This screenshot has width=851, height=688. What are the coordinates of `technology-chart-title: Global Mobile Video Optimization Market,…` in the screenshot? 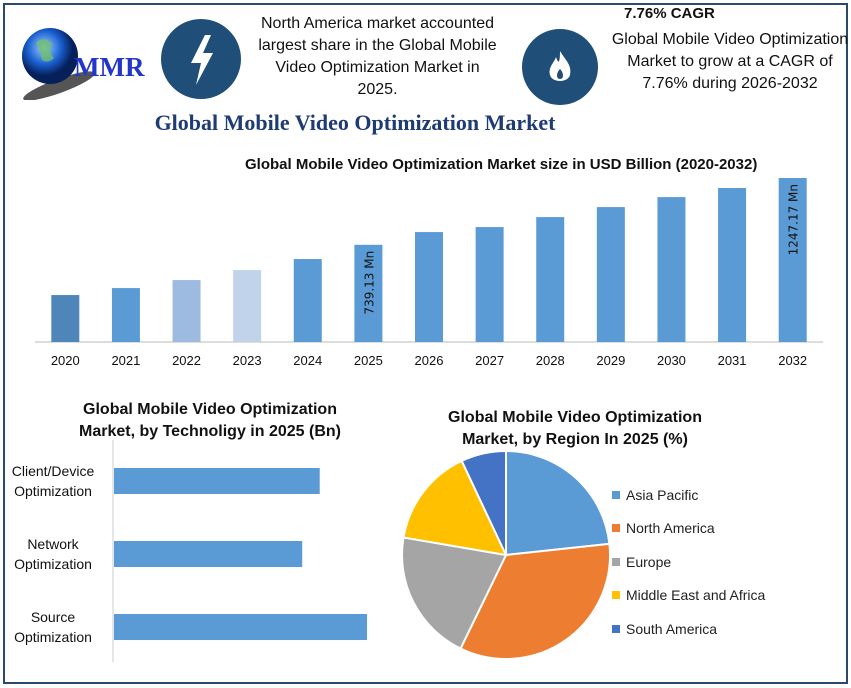 It's located at (210, 420).